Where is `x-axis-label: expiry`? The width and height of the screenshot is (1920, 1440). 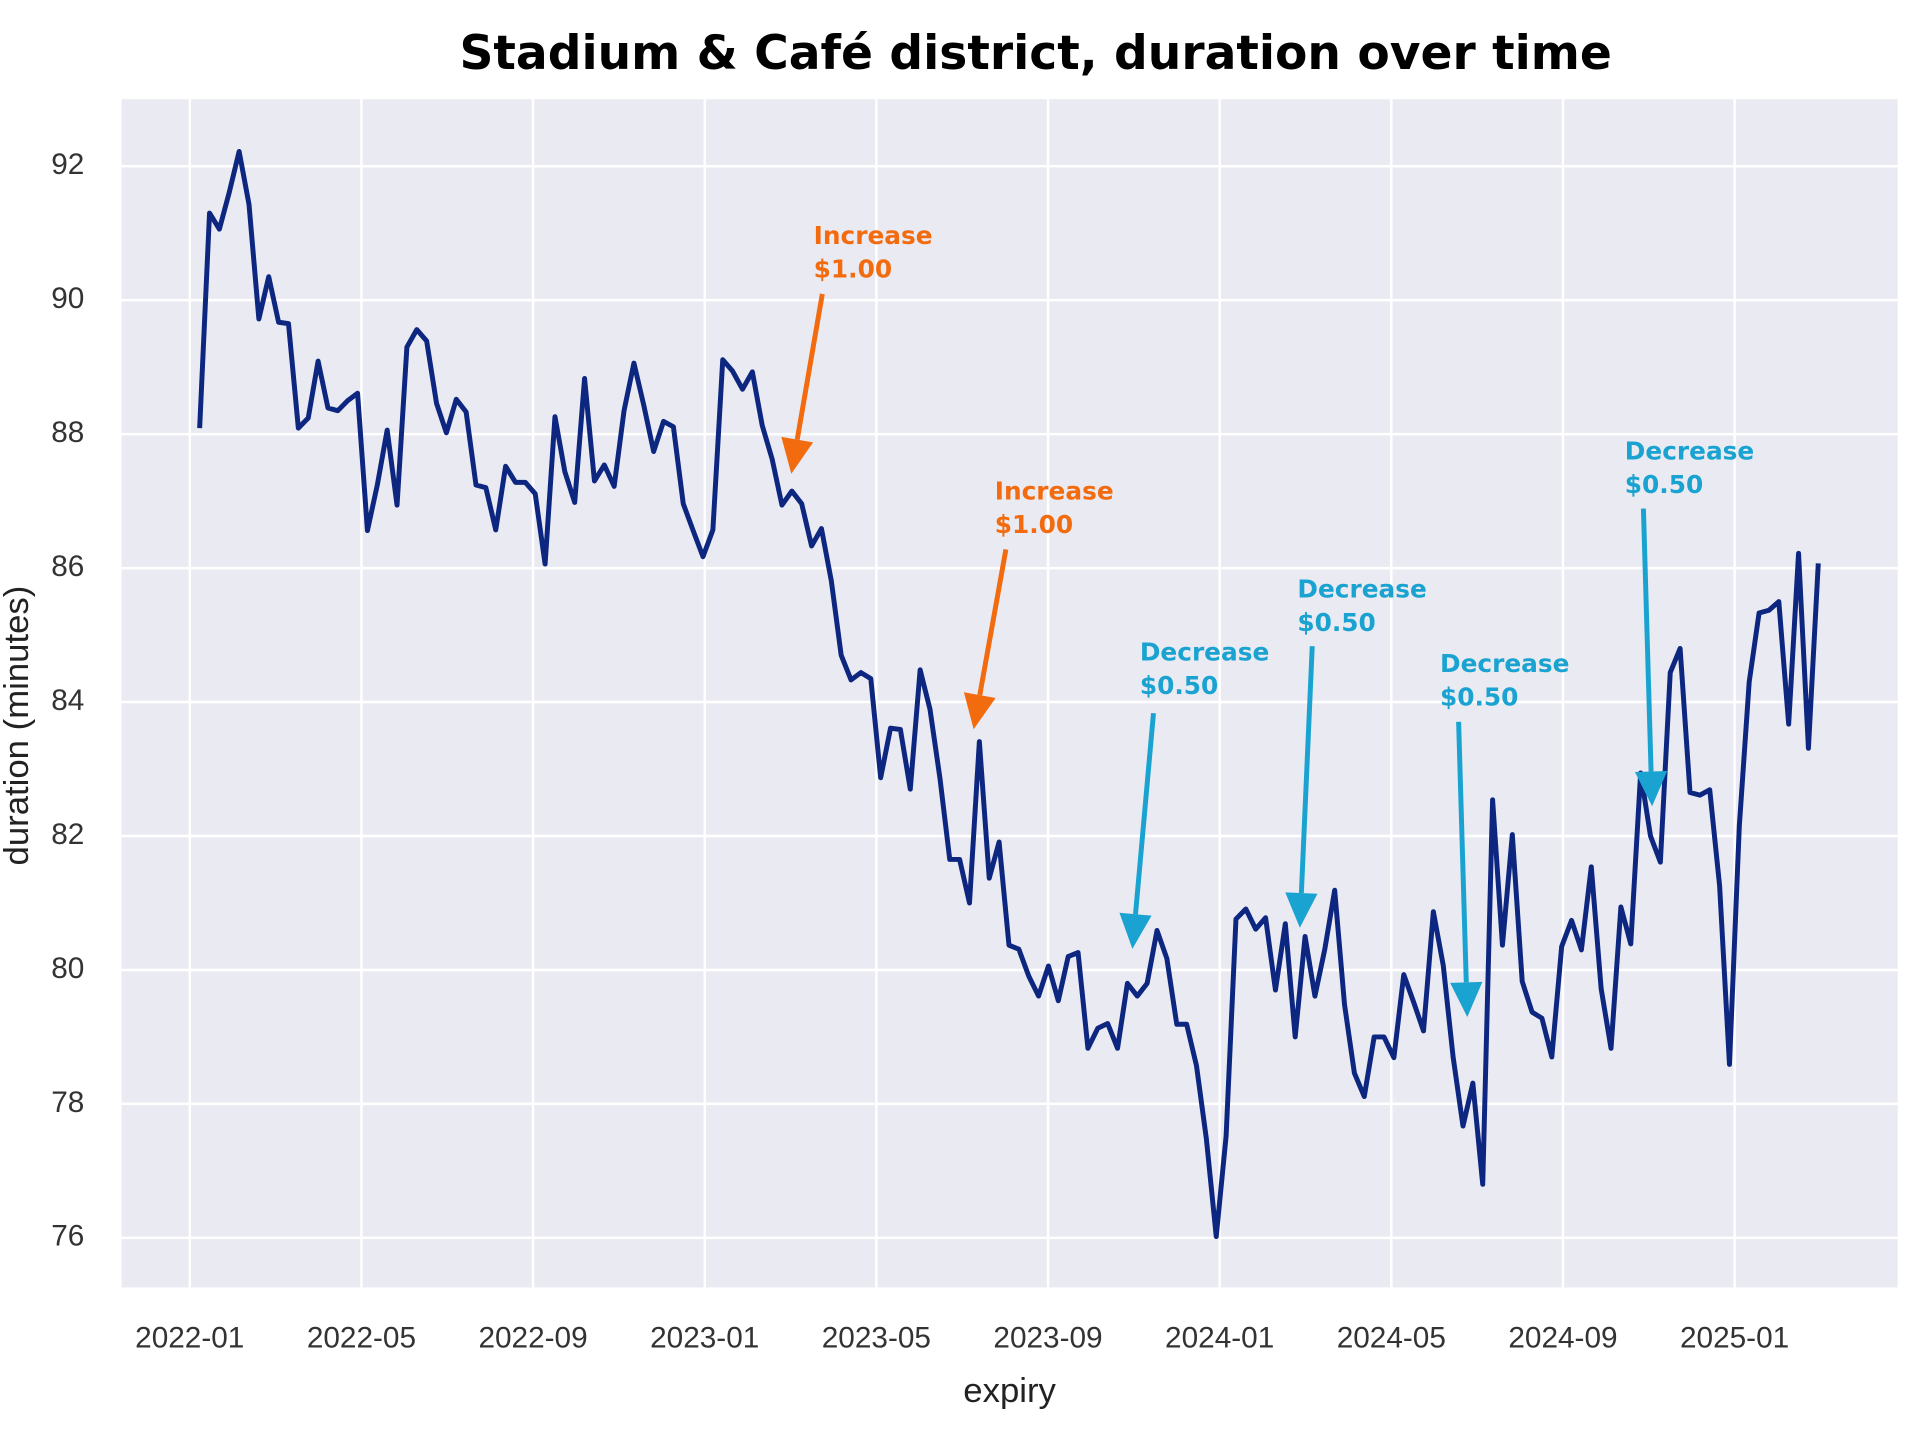 x-axis-label: expiry is located at coordinates (1009, 1391).